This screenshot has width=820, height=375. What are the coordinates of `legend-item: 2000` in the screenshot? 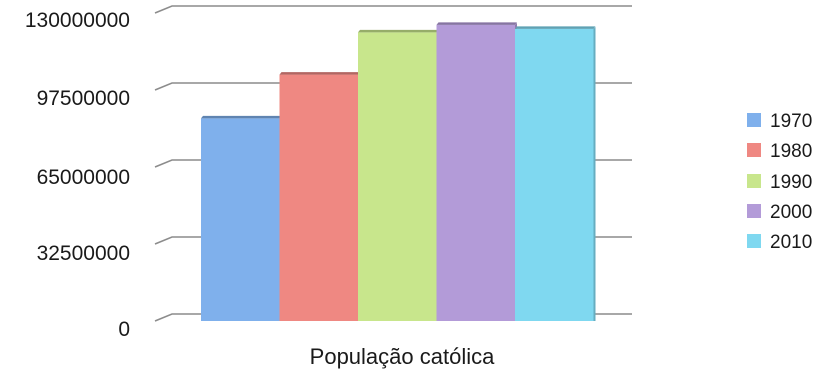 It's located at (779, 212).